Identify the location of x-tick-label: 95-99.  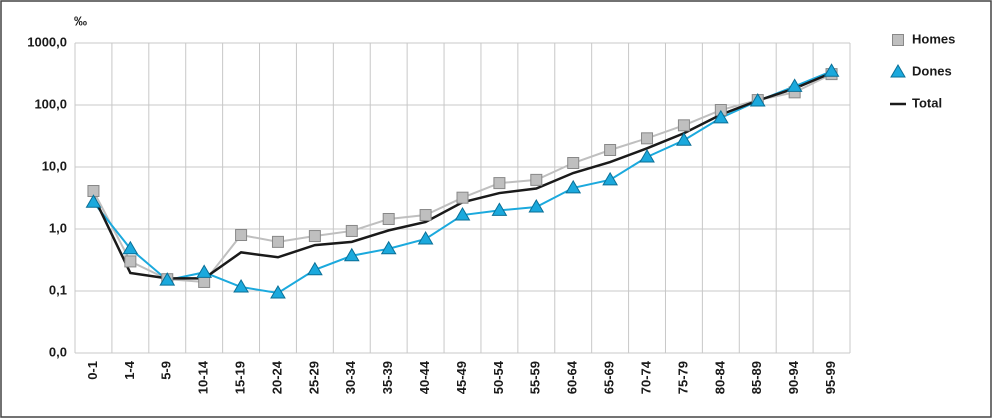
(830, 377).